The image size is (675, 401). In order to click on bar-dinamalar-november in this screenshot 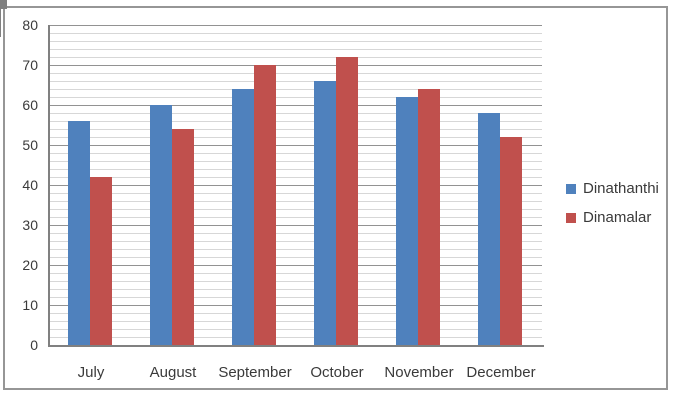, I will do `click(429, 217)`.